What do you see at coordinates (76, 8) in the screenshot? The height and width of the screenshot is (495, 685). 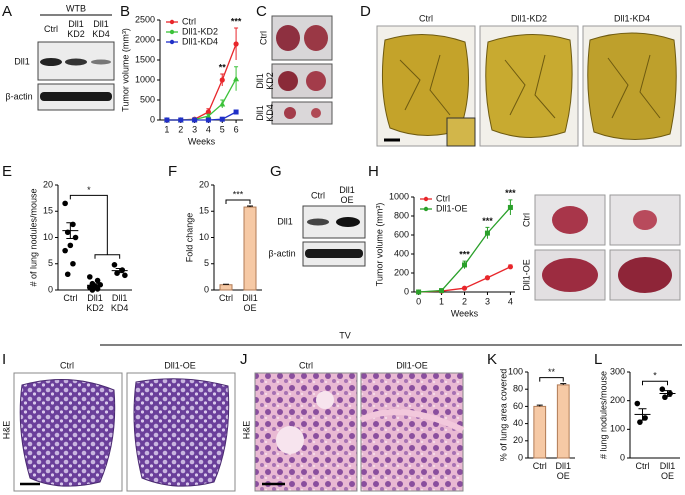 I see `blot-header: WTB` at bounding box center [76, 8].